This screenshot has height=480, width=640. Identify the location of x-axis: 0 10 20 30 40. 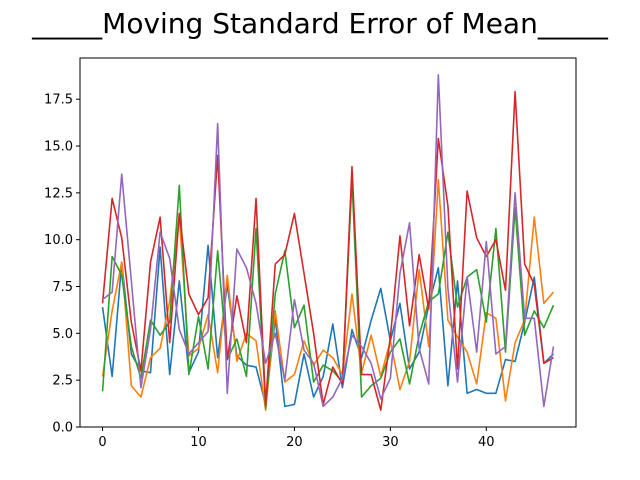
(296, 438).